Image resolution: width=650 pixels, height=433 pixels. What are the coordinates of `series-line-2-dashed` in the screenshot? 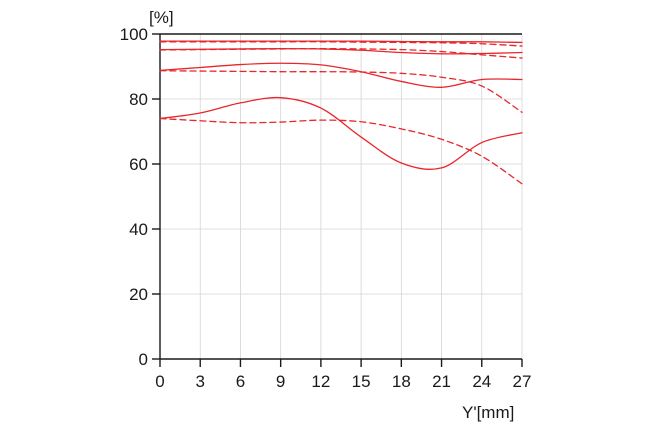 It's located at (341, 44).